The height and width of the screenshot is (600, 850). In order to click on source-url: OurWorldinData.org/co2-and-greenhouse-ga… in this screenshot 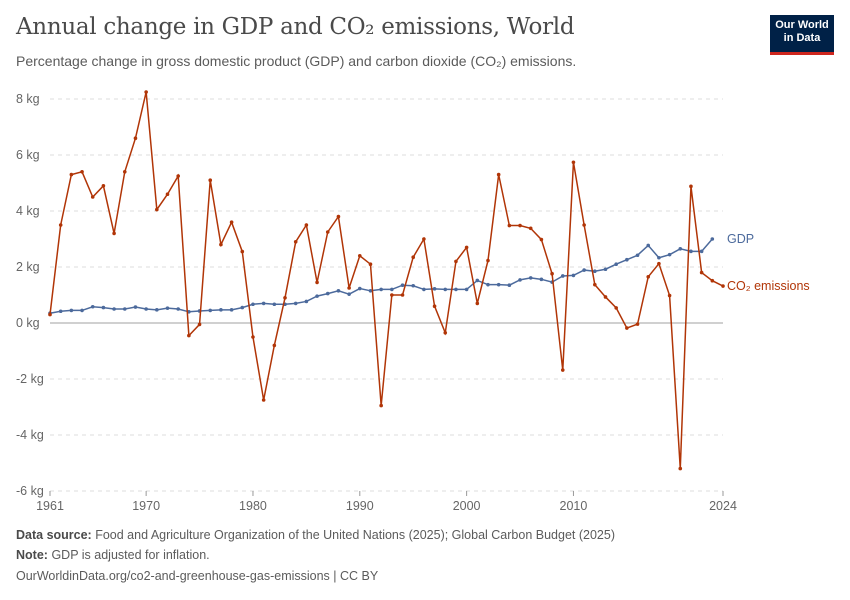, I will do `click(197, 576)`.